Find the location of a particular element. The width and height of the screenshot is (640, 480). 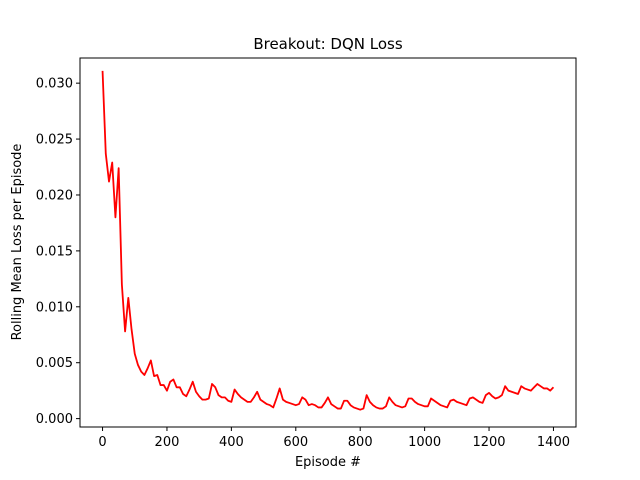

y-tick-label: 0.020 is located at coordinates (54, 195).